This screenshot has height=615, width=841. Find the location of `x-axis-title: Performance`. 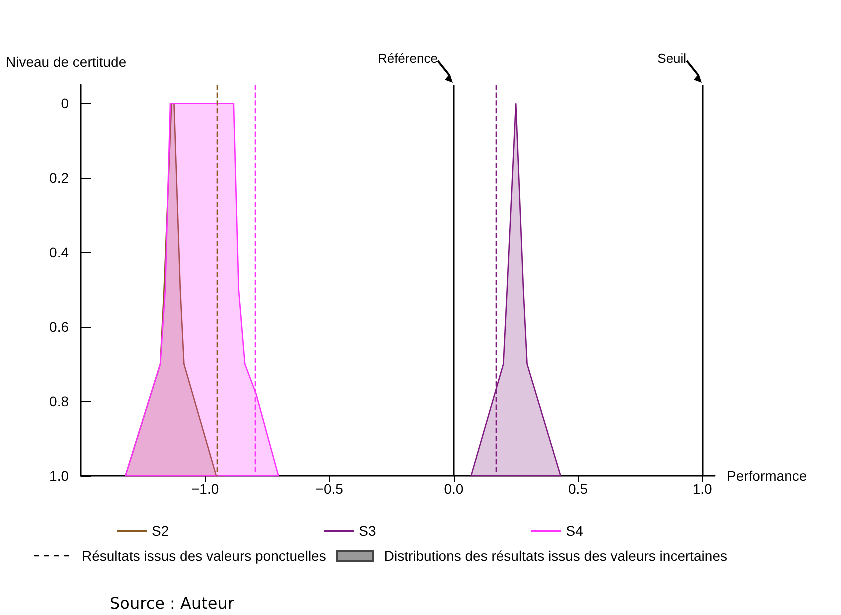

x-axis-title: Performance is located at coordinates (767, 476).